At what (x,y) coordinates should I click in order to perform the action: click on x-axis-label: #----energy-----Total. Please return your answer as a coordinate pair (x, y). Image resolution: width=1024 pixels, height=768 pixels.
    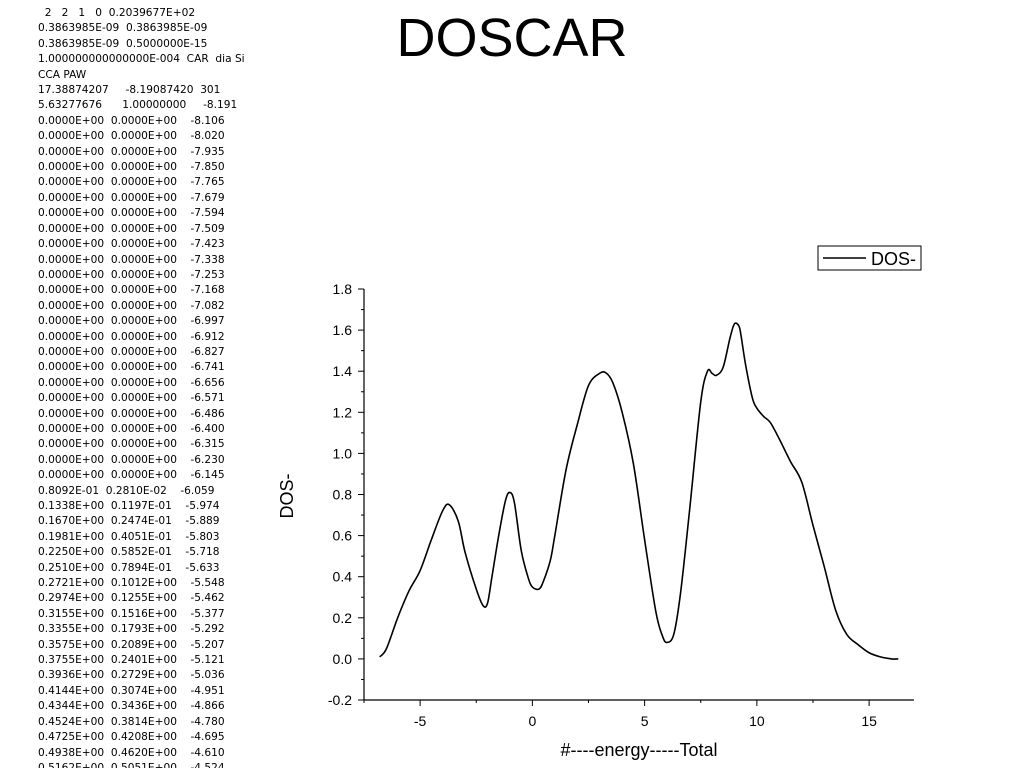
    Looking at the image, I should click on (638, 750).